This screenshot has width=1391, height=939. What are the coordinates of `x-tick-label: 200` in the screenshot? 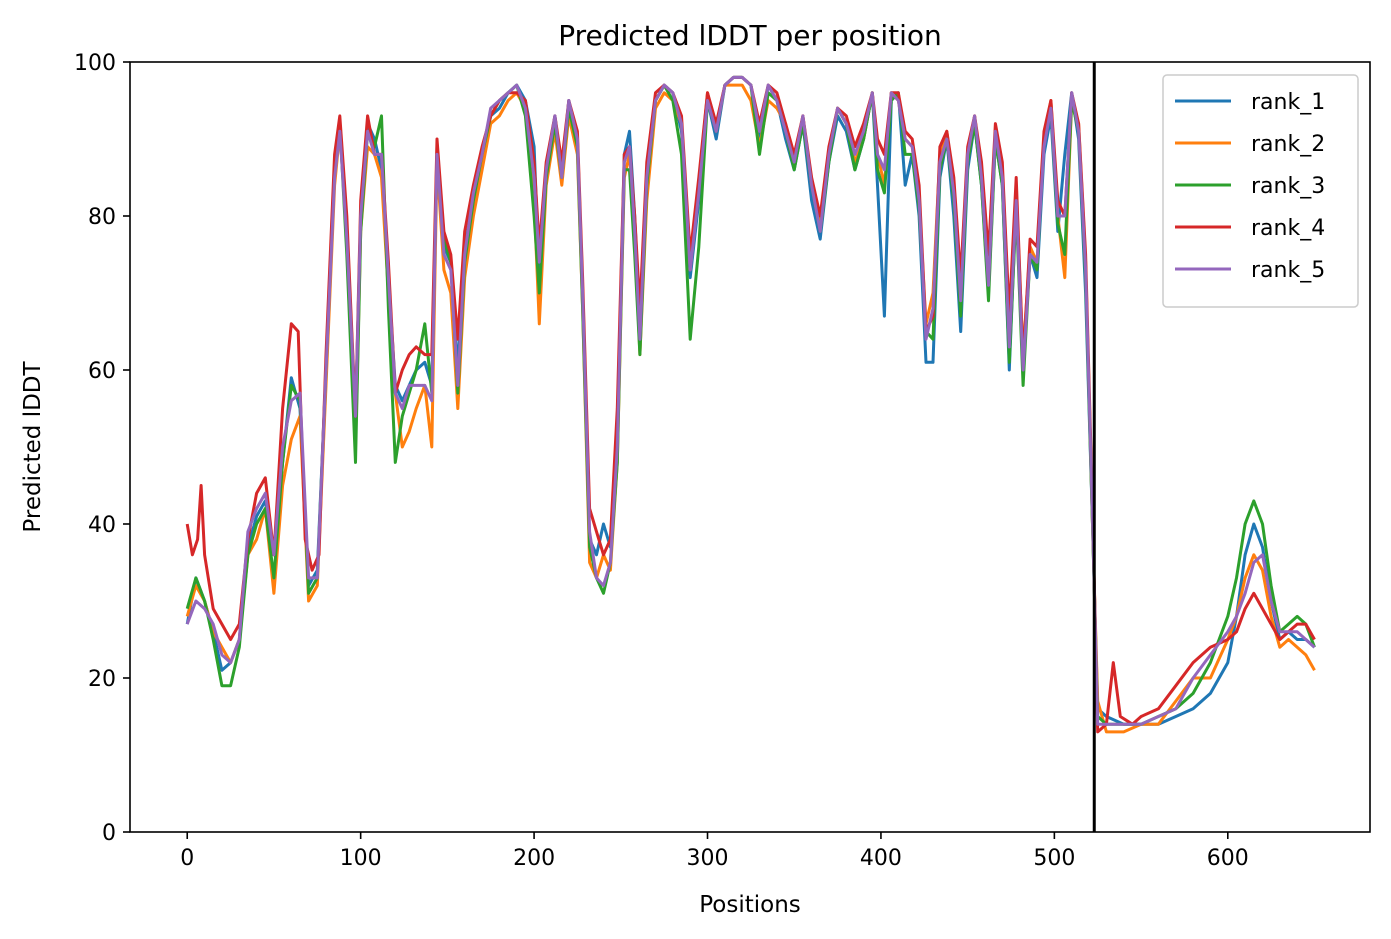 It's located at (534, 858).